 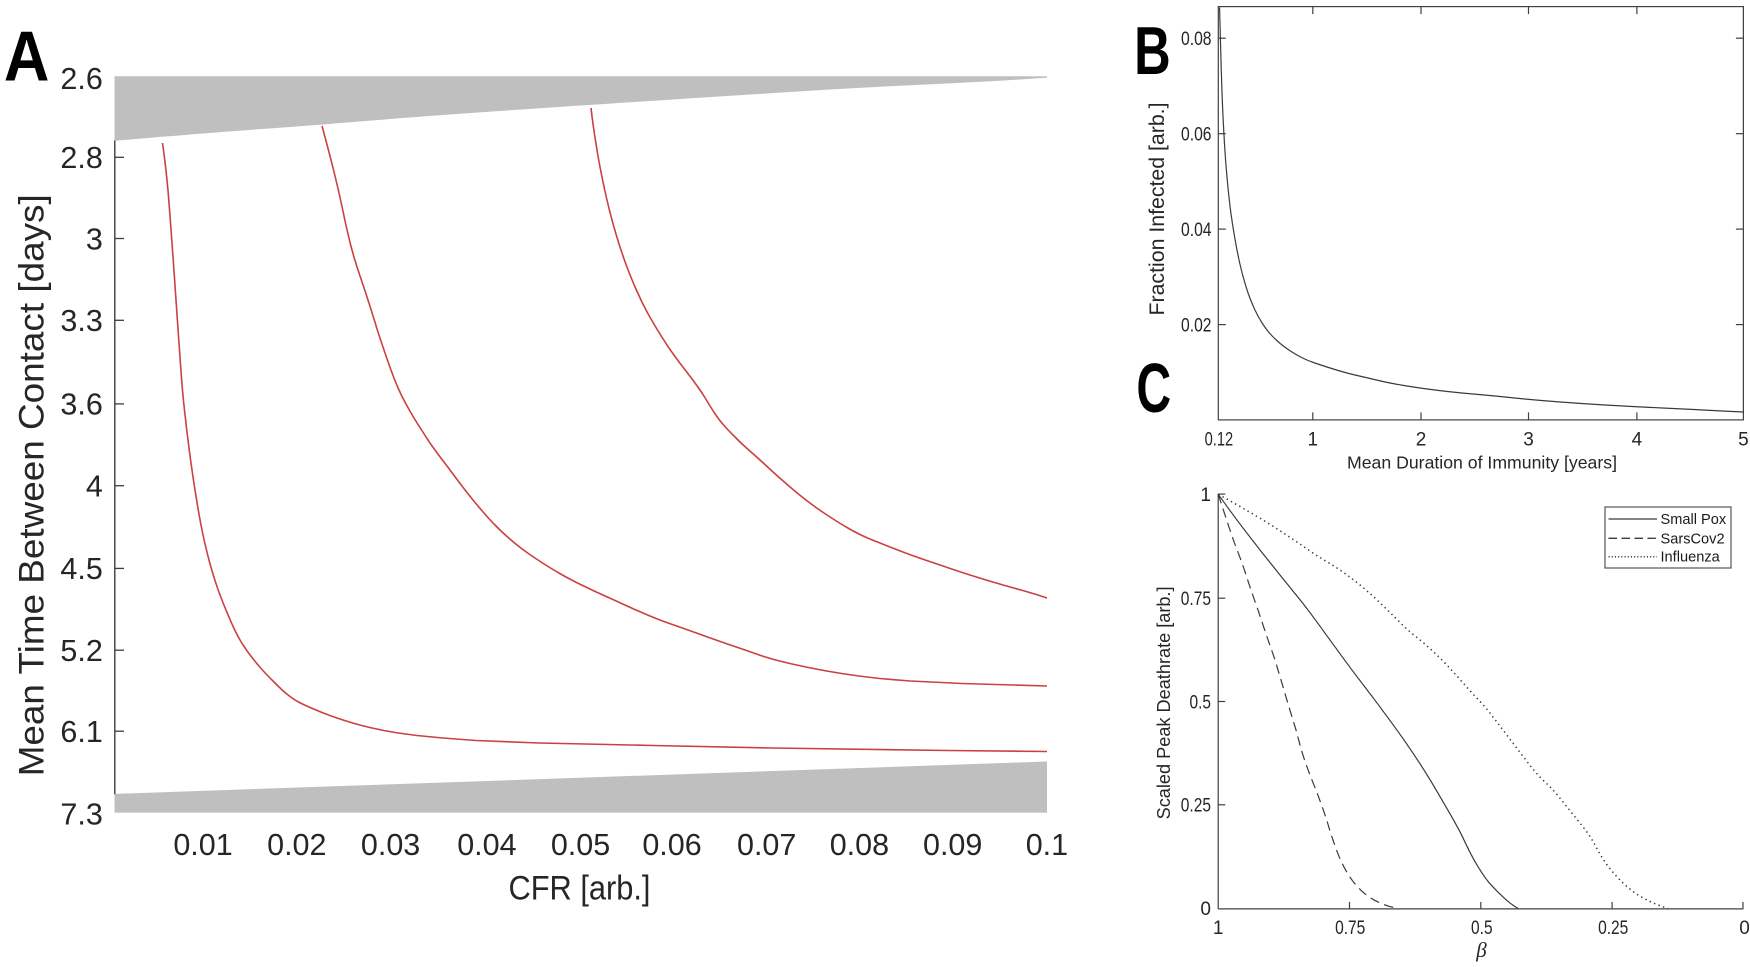 I want to click on svg-text:Mean Time Between Contact [day: Mean Time Between Contact [days], so click(x=32, y=485).